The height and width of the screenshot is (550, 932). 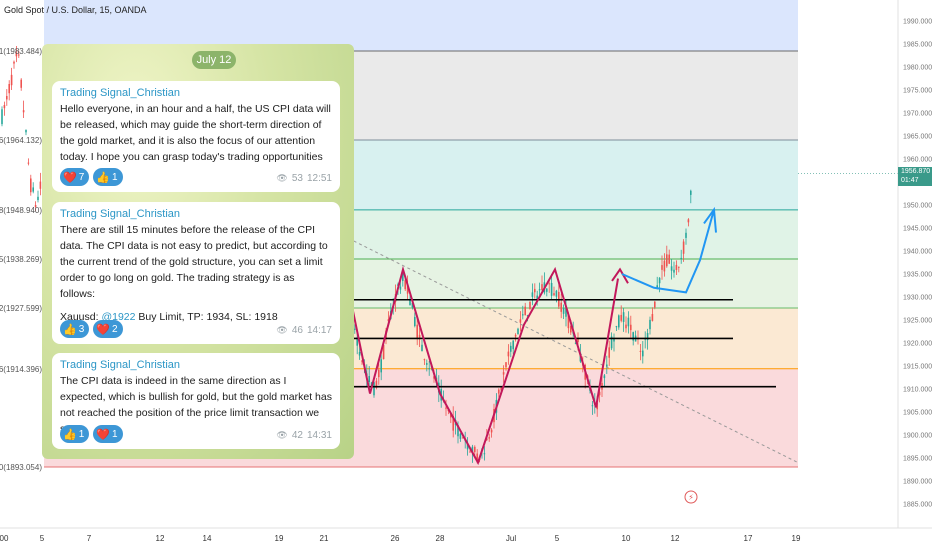 What do you see at coordinates (440, 538) in the screenshot?
I see `x-tick-label: 28` at bounding box center [440, 538].